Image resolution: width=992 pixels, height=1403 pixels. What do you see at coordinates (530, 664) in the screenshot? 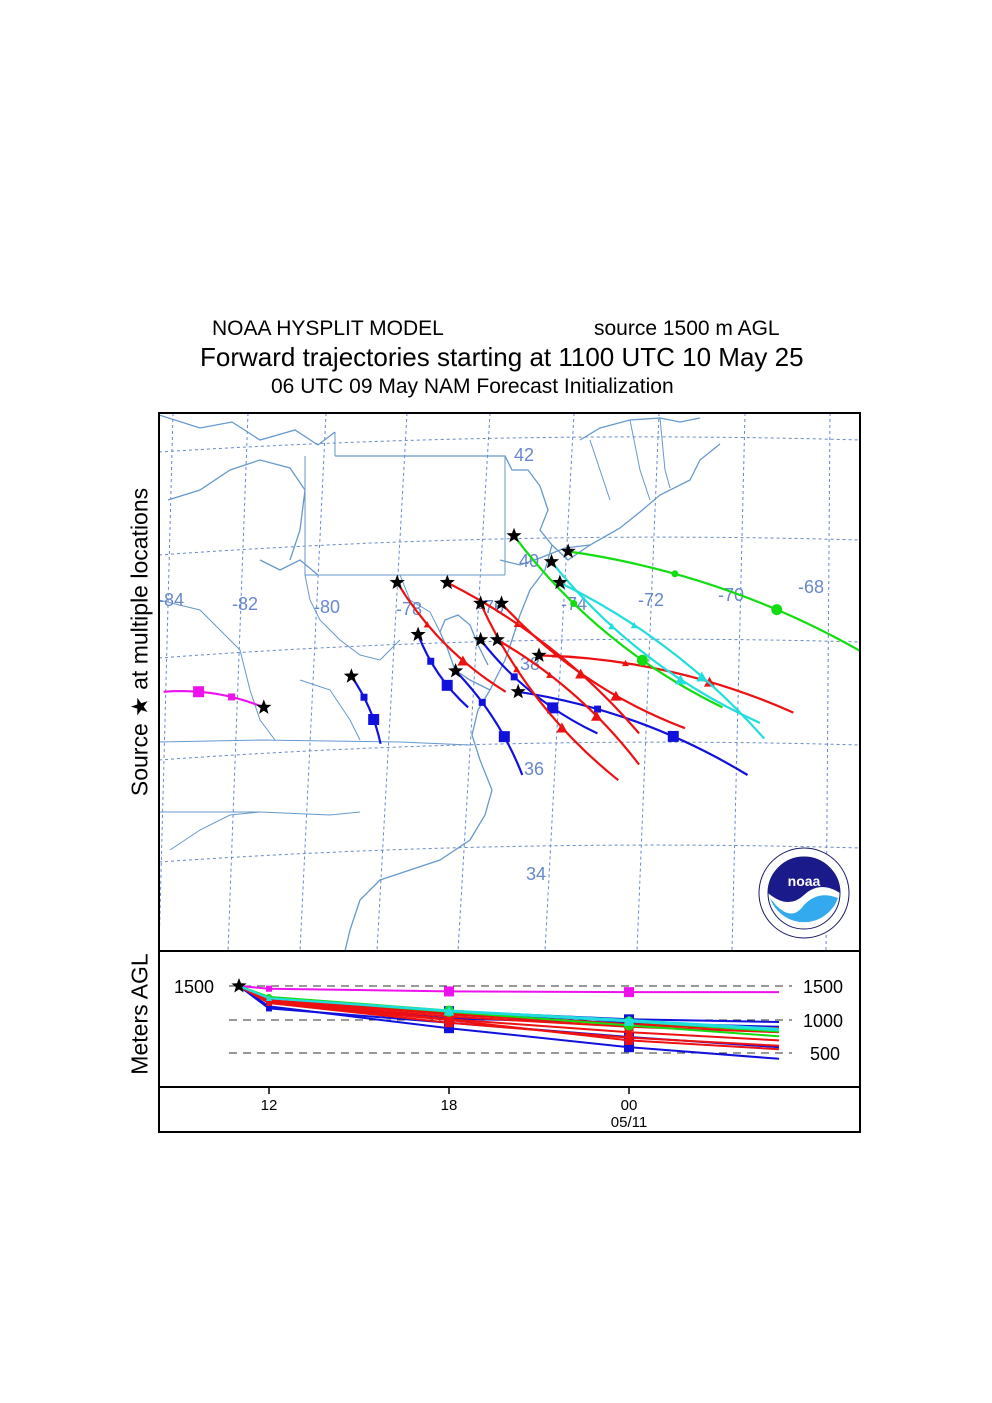
I see `lat-label: 38` at bounding box center [530, 664].